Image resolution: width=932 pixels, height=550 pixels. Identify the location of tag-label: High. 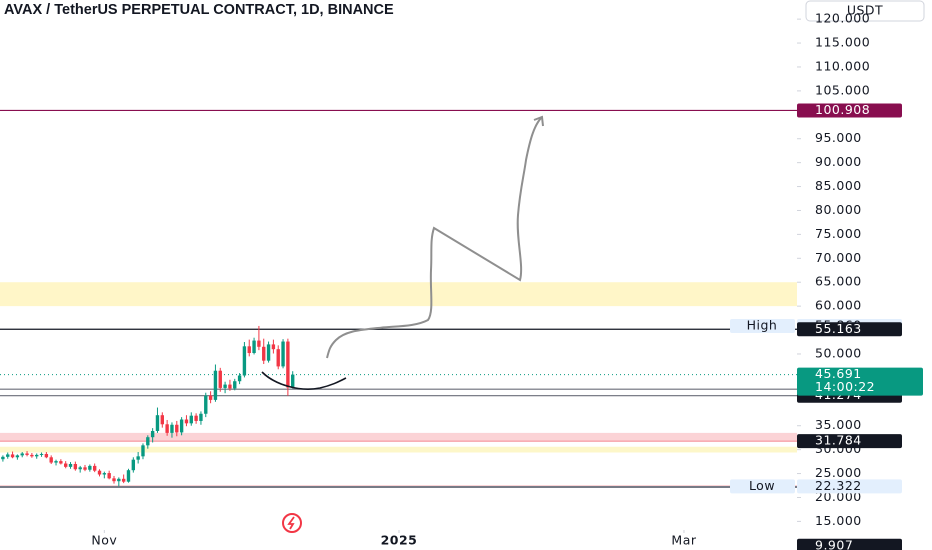
(762, 324).